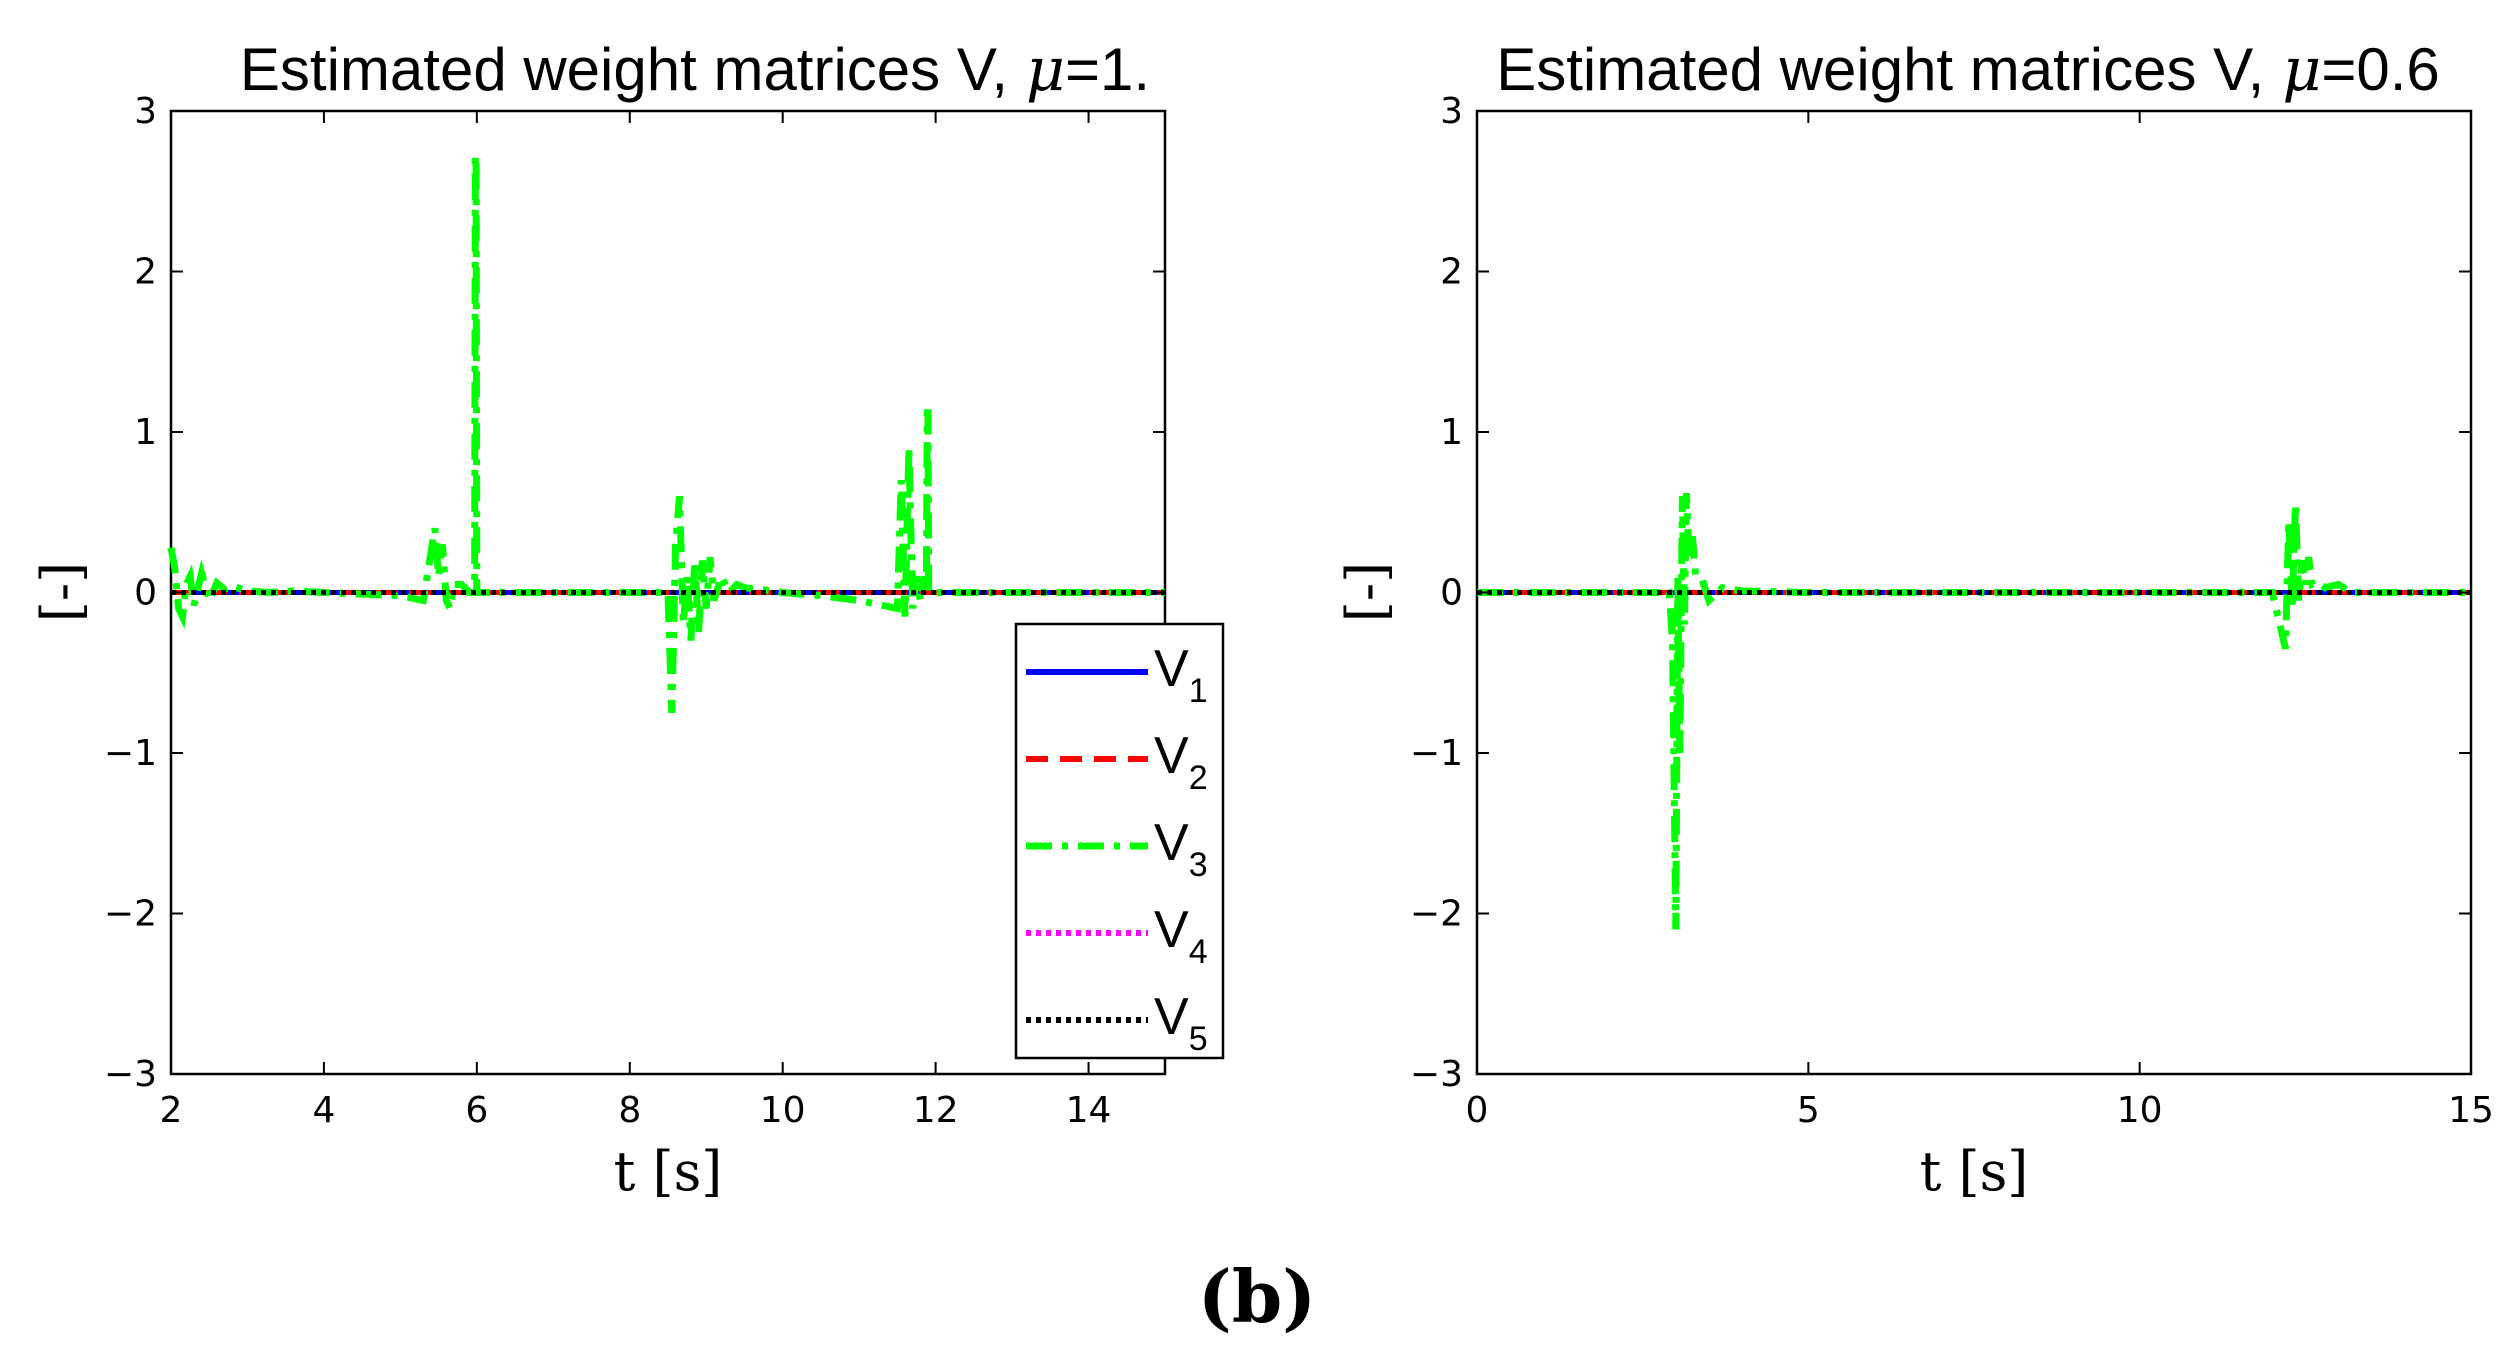 Image resolution: width=2514 pixels, height=1366 pixels. What do you see at coordinates (476, 1110) in the screenshot?
I see `xtick-label: 6` at bounding box center [476, 1110].